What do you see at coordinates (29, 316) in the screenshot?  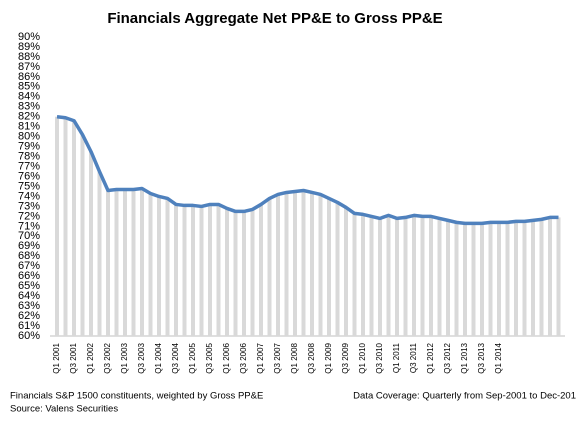 I see `y-tick-label: 62%` at bounding box center [29, 316].